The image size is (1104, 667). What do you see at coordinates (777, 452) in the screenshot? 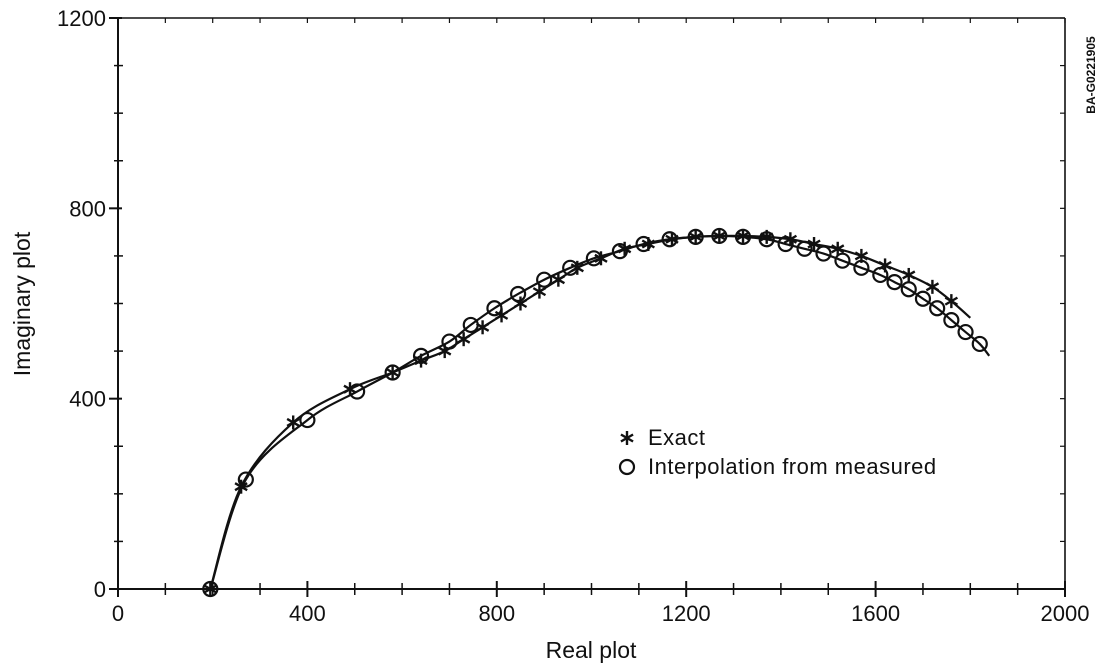
I see `legend: Exact Interpolation from measured` at bounding box center [777, 452].